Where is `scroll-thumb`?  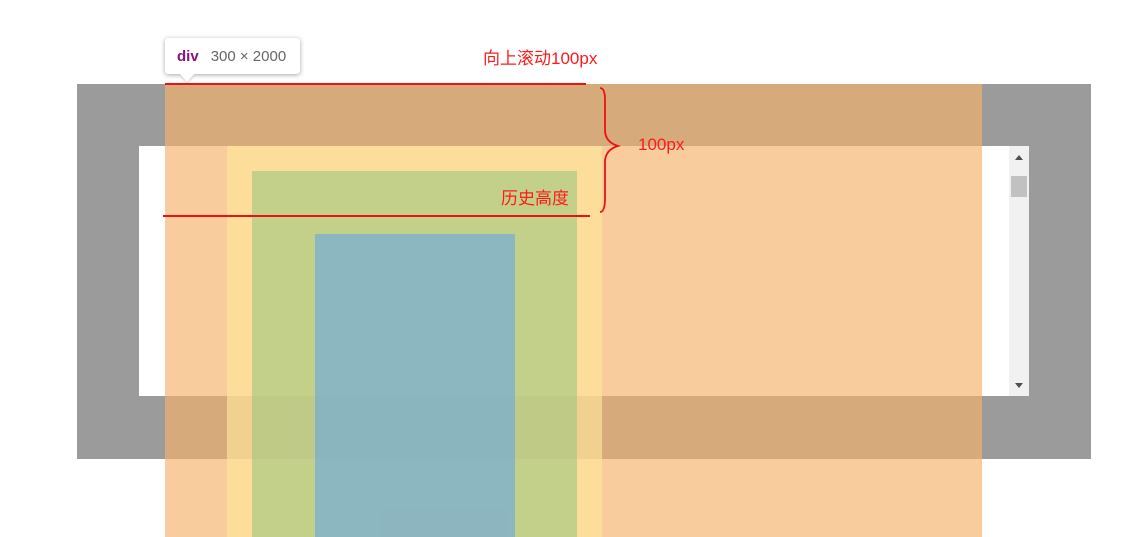
scroll-thumb is located at coordinates (1019, 186).